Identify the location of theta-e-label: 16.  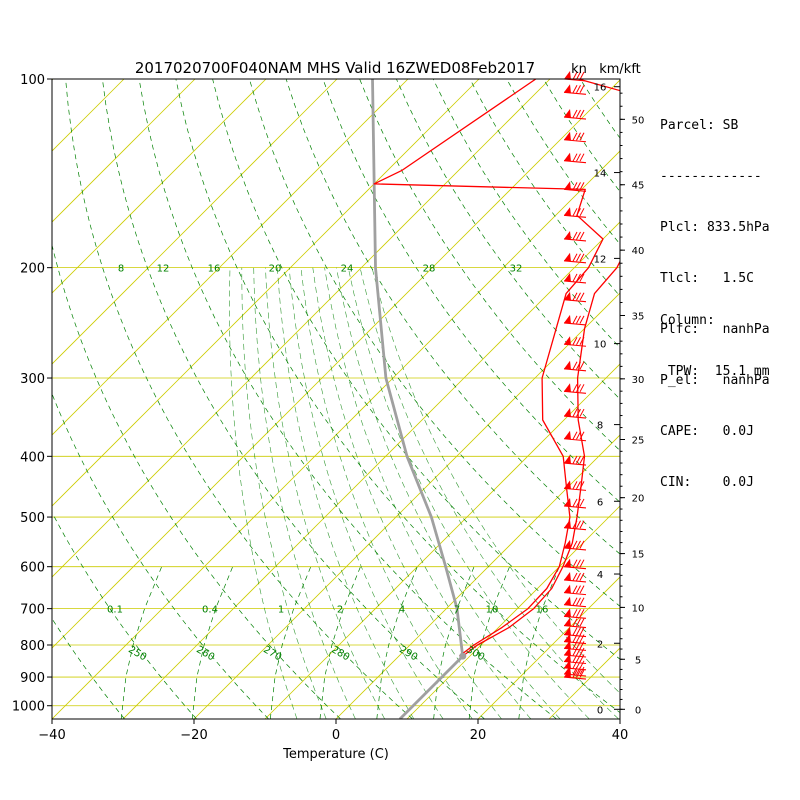
(214, 269).